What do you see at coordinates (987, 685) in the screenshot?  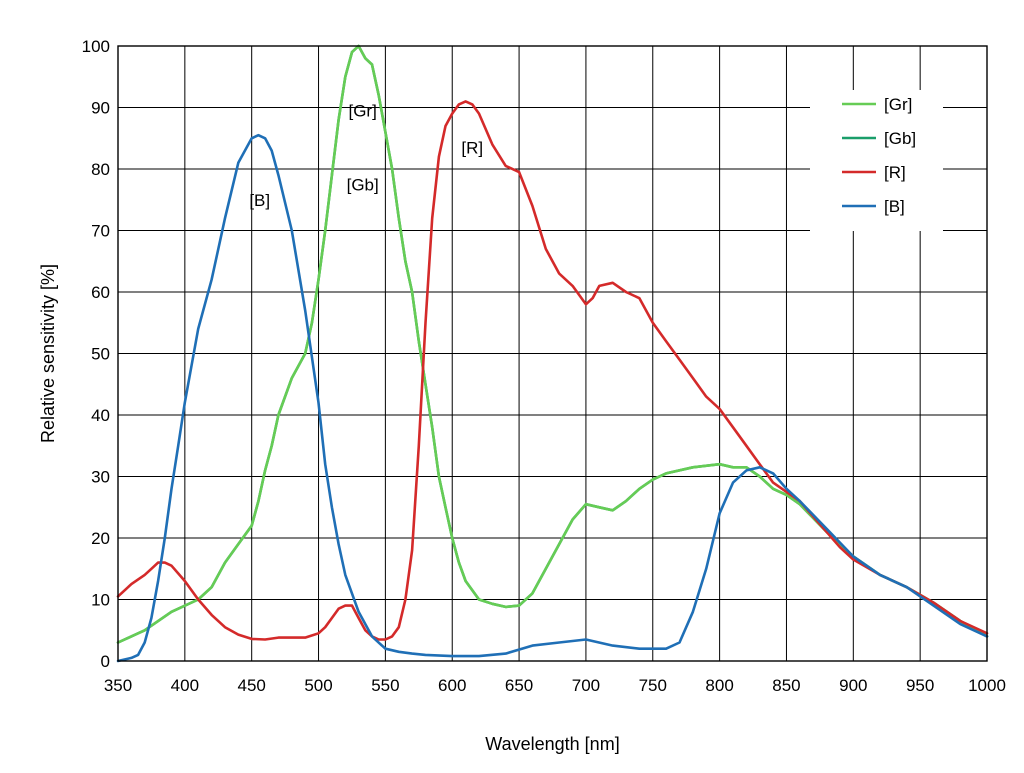 I see `x-tick-label: 1000` at bounding box center [987, 685].